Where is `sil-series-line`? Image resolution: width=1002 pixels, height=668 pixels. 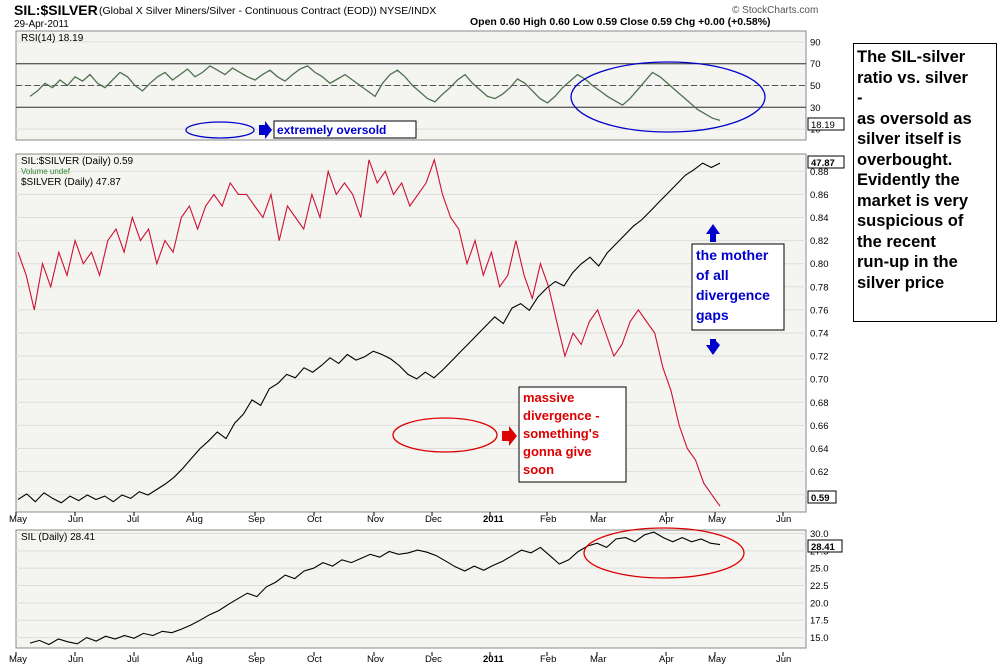
sil-series-line is located at coordinates (375, 588).